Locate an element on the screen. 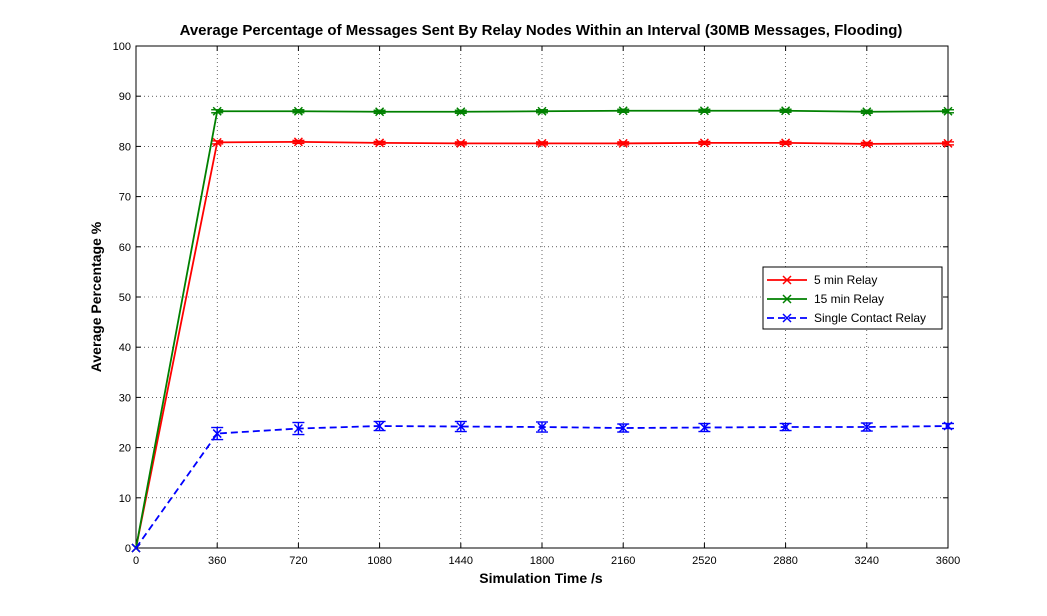 This screenshot has height=616, width=1047. x-tick-label: 2520 is located at coordinates (704, 561).